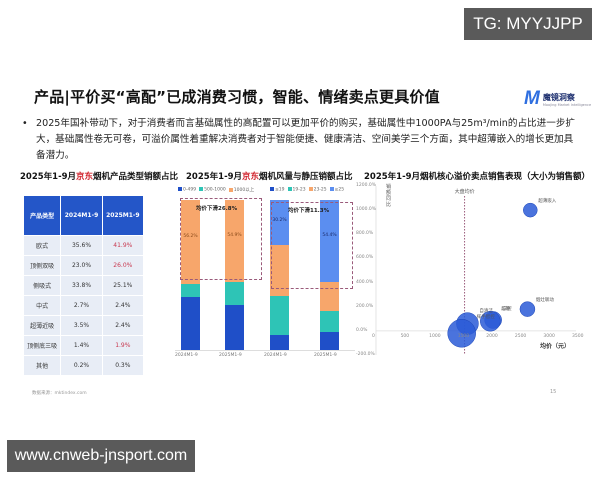 The width and height of the screenshot is (600, 480). I want to click on chart2-legend: ≤19 19-23 23-25 ≥25, so click(307, 190).